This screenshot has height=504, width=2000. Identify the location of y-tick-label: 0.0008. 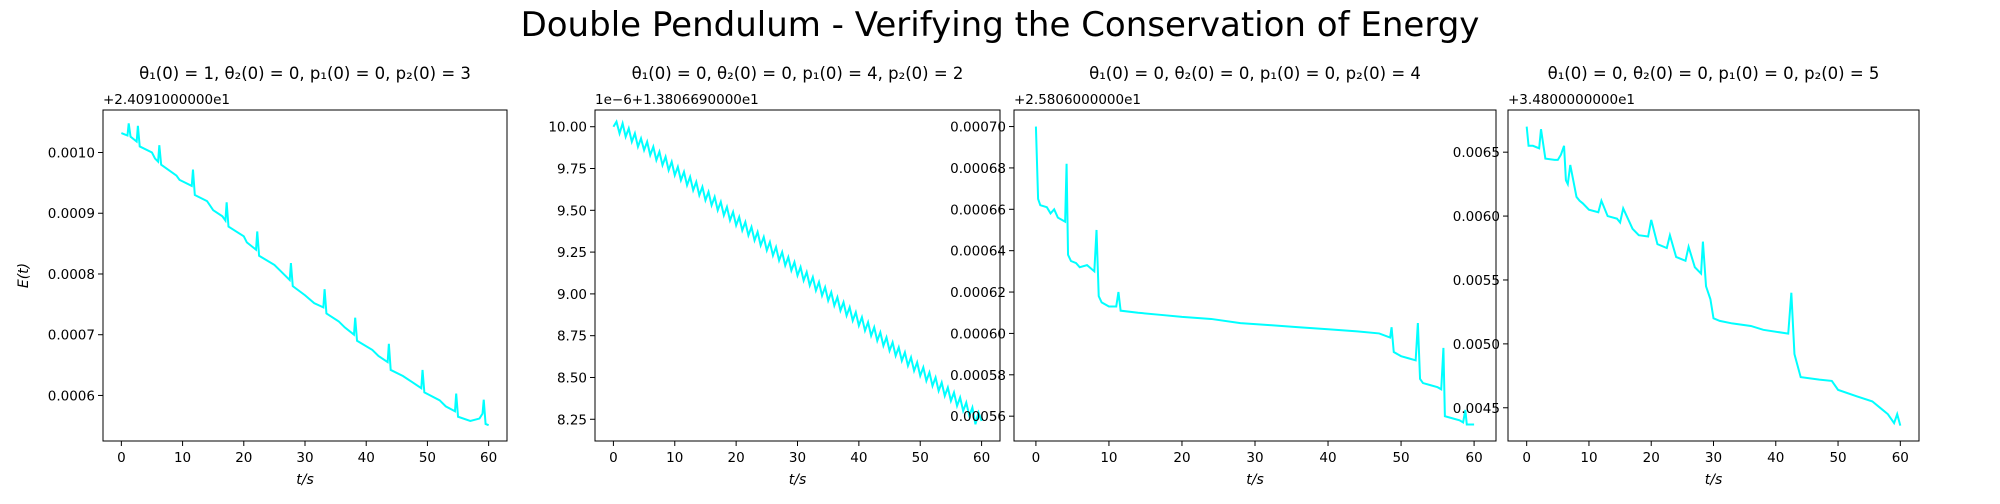
(71, 275).